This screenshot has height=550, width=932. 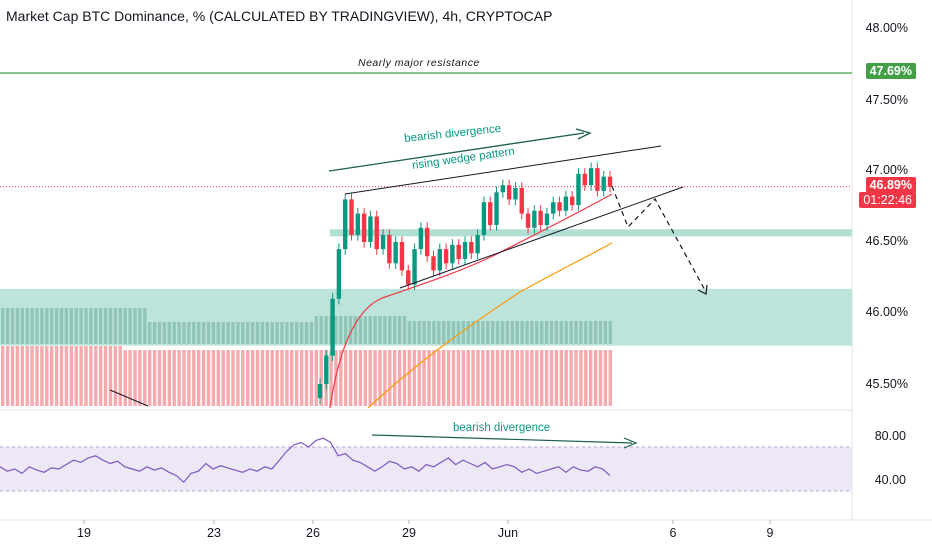 What do you see at coordinates (502, 439) in the screenshot?
I see `rsi-divergence-arrow-line` at bounding box center [502, 439].